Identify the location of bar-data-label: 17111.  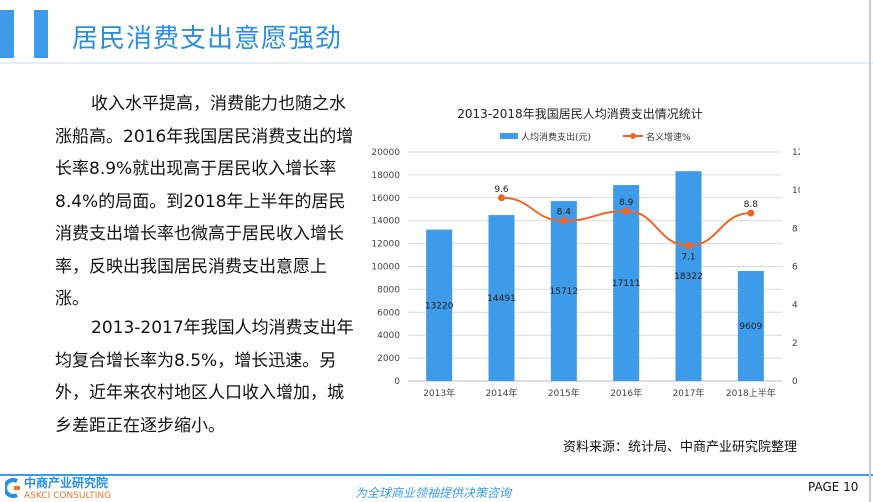
(626, 284).